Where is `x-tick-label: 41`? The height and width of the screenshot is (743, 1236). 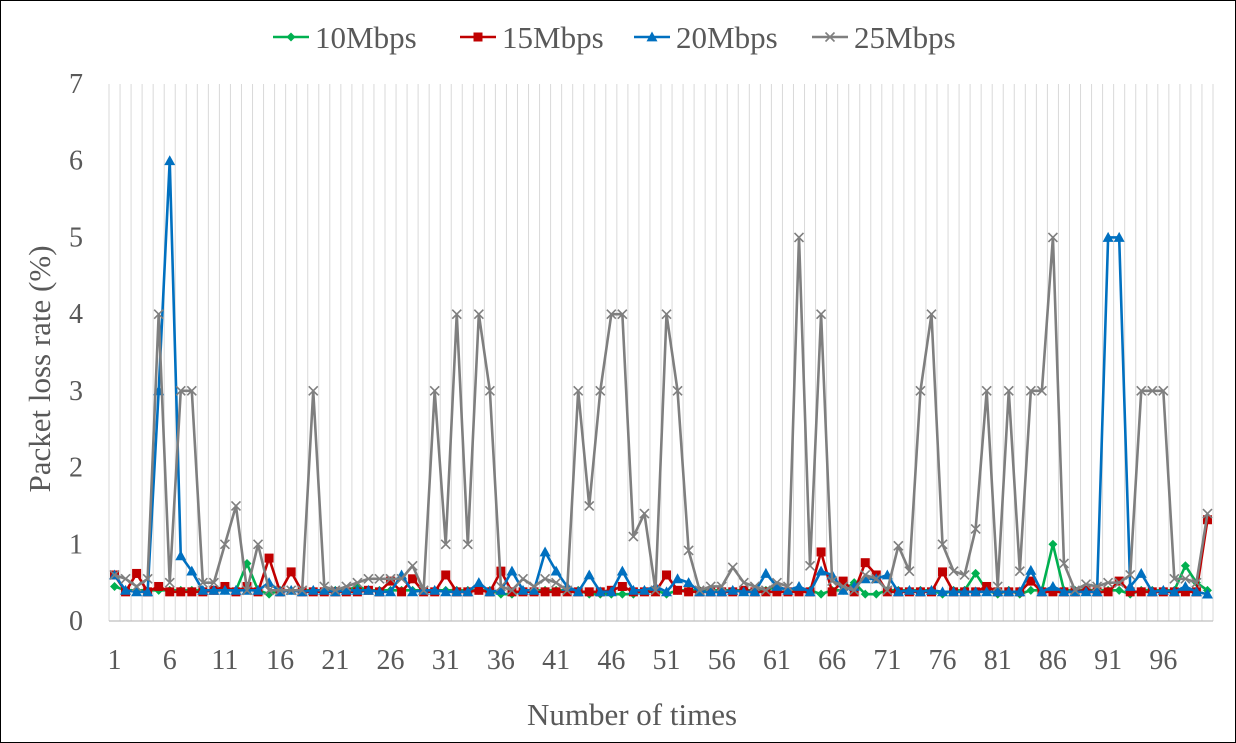
x-tick-label: 41 is located at coordinates (556, 660).